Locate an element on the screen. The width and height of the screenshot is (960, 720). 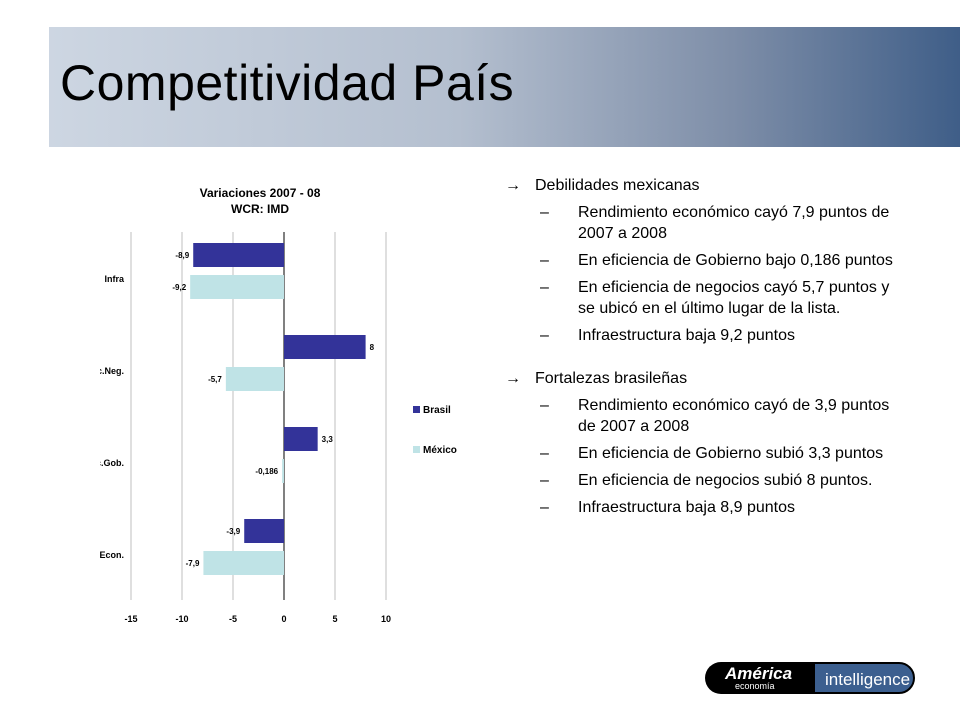
slide-title: Competitividad País is located at coordinates (287, 83).